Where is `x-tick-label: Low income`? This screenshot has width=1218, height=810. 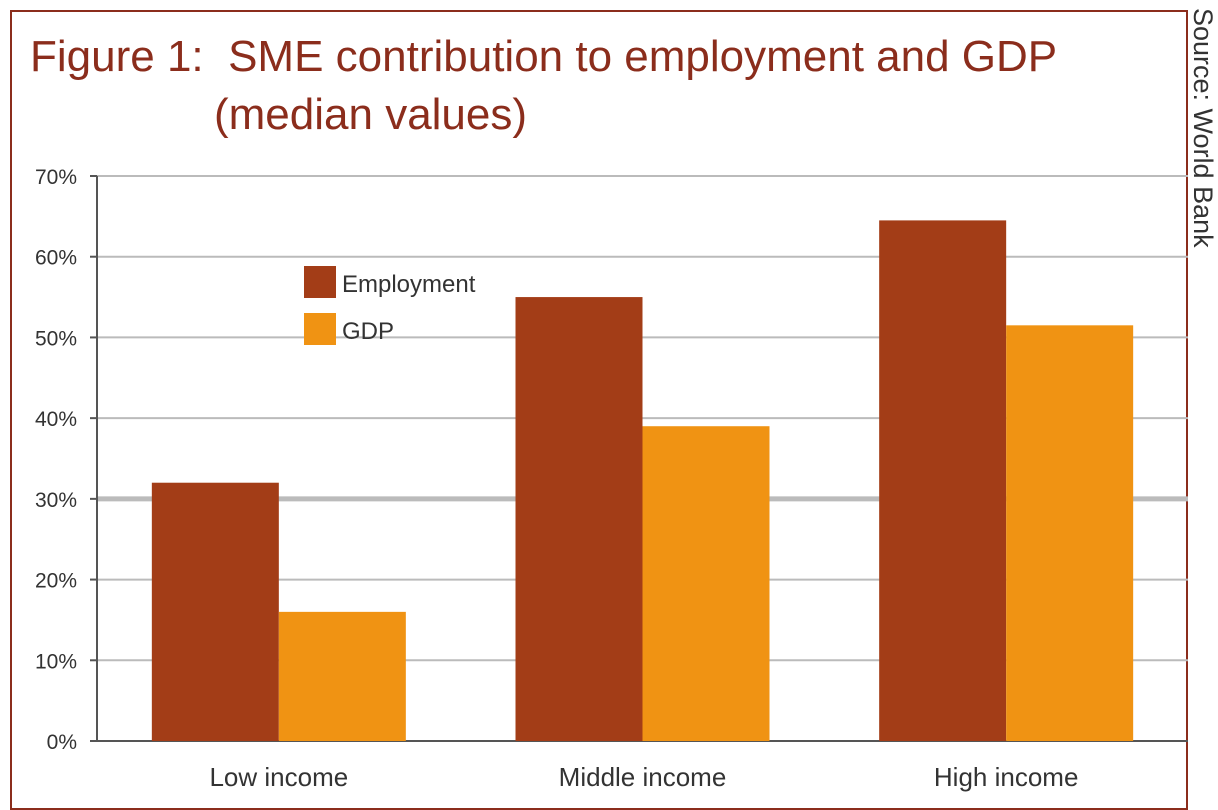
x-tick-label: Low income is located at coordinates (278, 777).